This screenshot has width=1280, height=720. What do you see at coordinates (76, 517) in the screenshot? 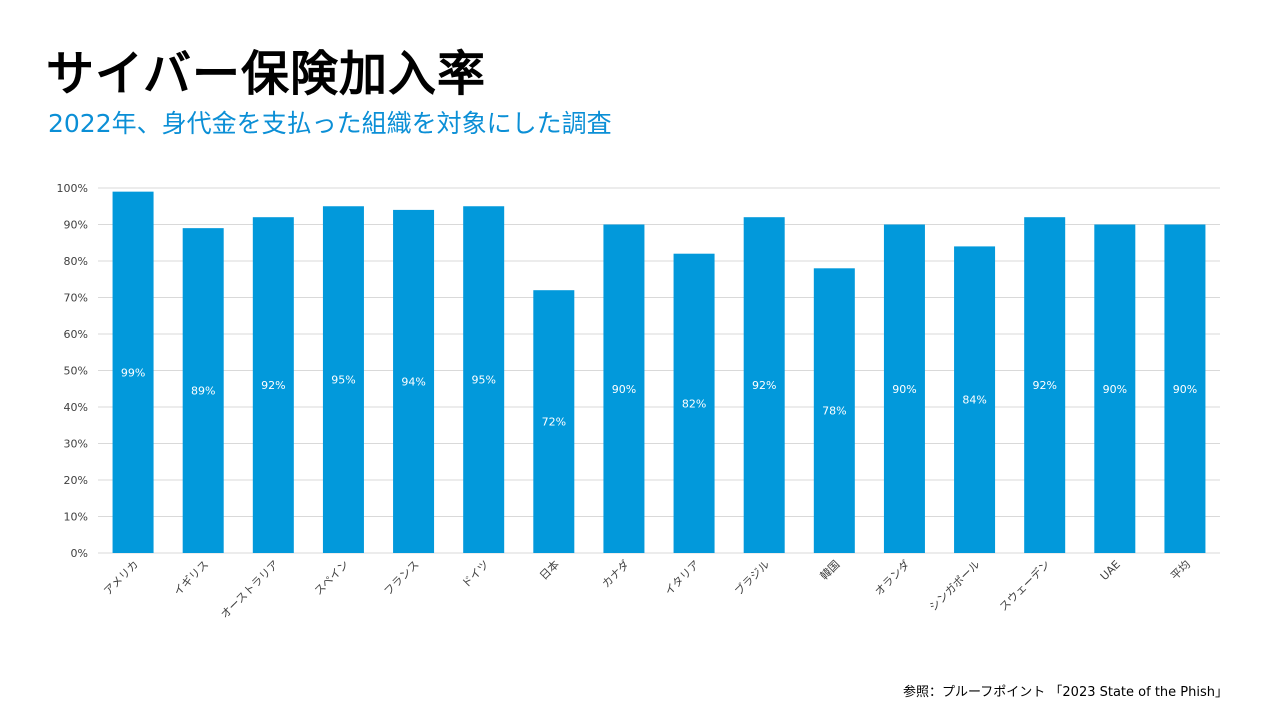
I see `y-tick-label: 10%` at bounding box center [76, 517].